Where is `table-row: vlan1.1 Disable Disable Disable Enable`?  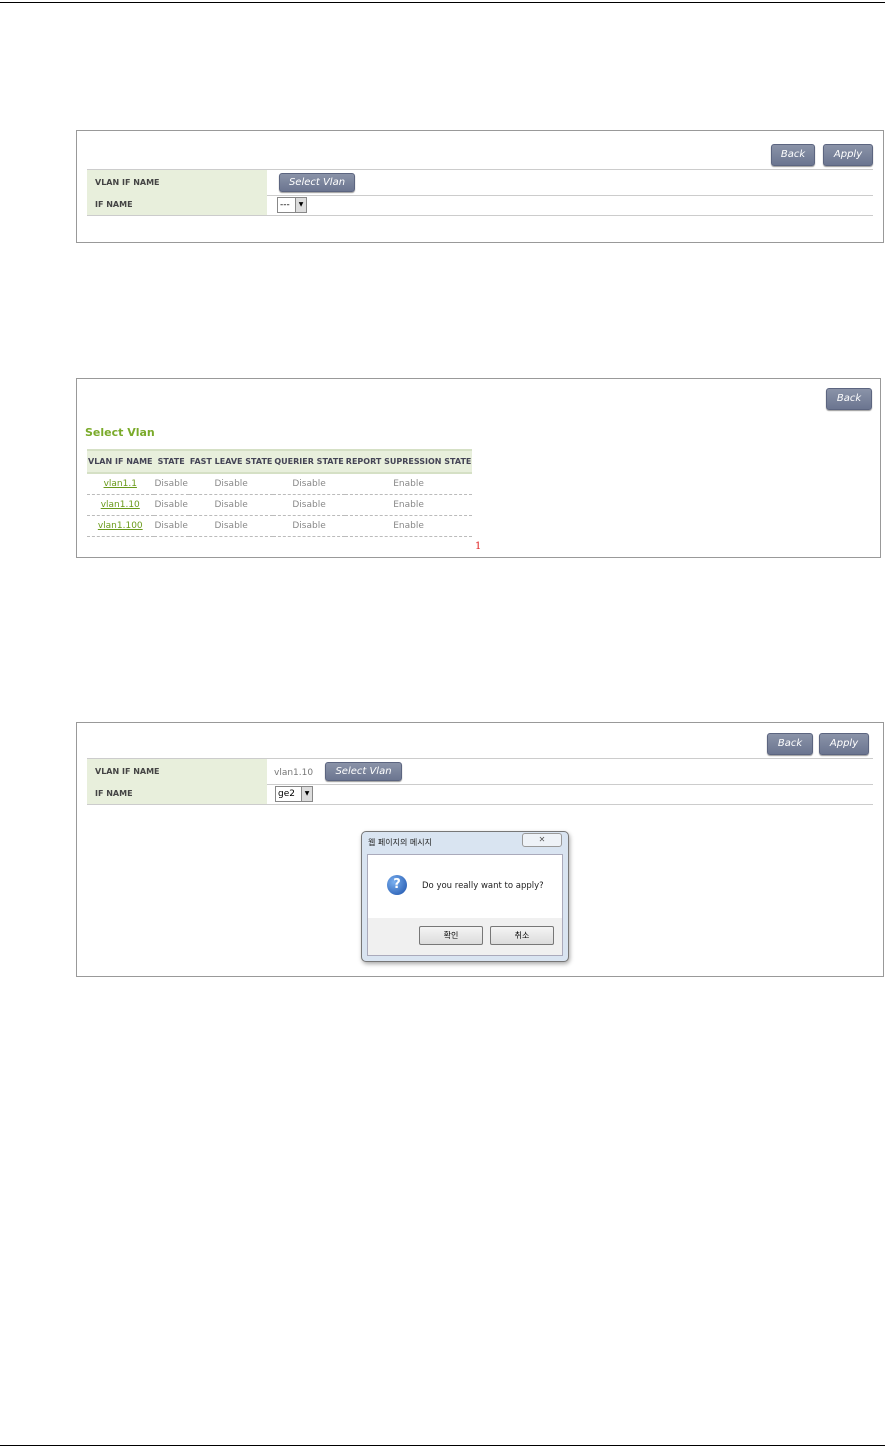
table-row: vlan1.1 Disable Disable Disable Enable is located at coordinates (280, 484).